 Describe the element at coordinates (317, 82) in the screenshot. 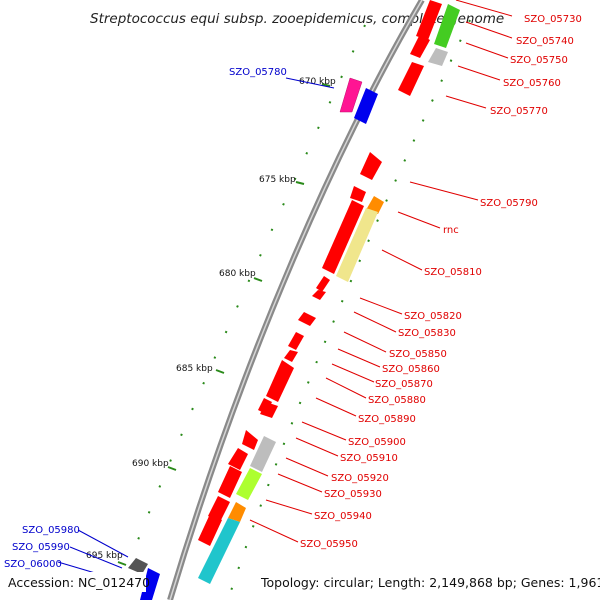

I see `kbp-label: 670 kbp` at that location.